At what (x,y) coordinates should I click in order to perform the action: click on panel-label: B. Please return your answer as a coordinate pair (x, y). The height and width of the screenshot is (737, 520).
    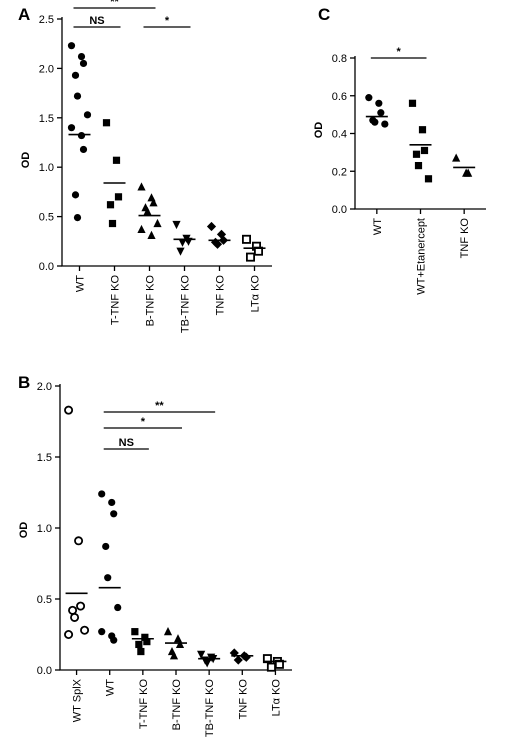
    Looking at the image, I should click on (24, 382).